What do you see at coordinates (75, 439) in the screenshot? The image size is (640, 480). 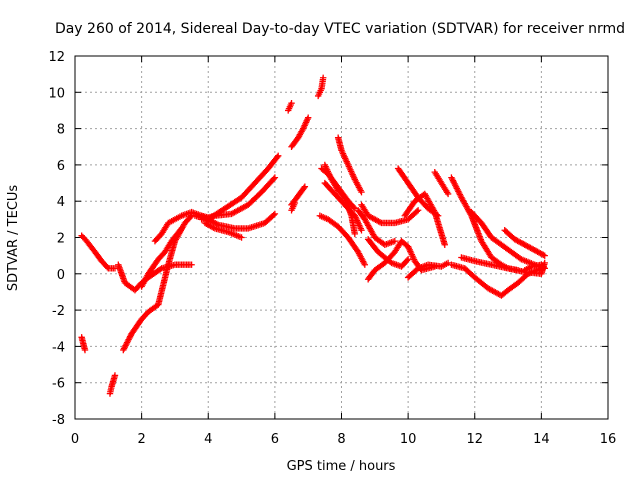 I see `x-tick-label: 0` at bounding box center [75, 439].